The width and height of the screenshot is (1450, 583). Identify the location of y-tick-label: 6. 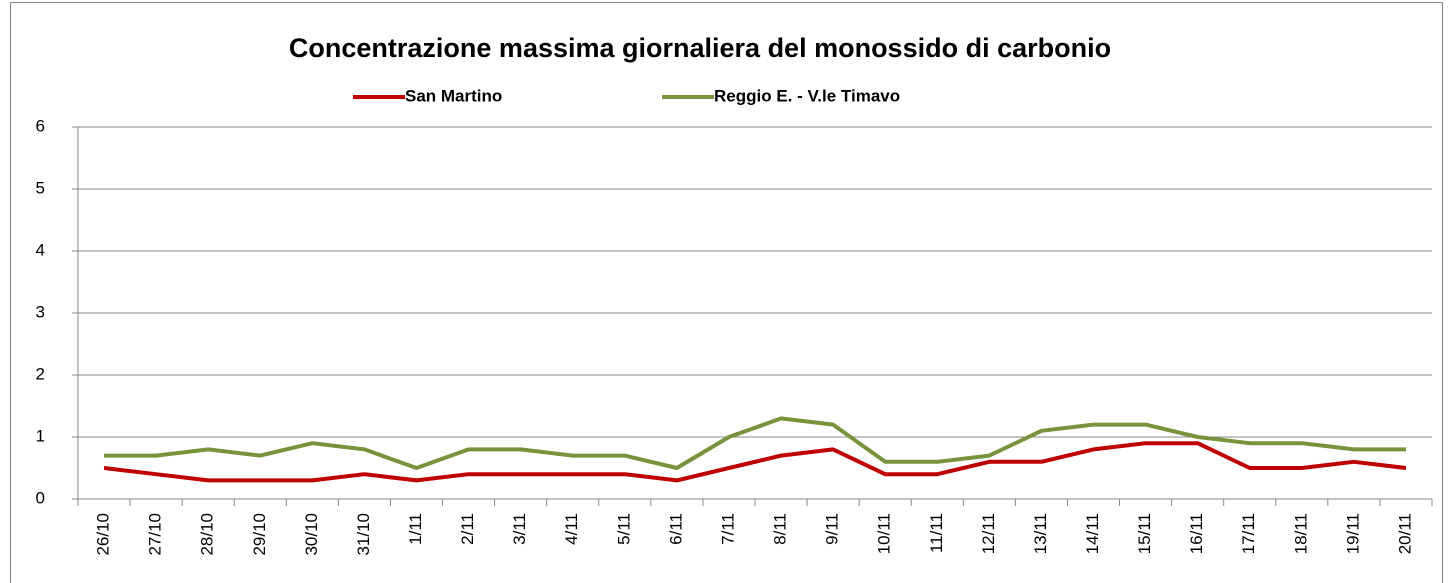
(40, 125).